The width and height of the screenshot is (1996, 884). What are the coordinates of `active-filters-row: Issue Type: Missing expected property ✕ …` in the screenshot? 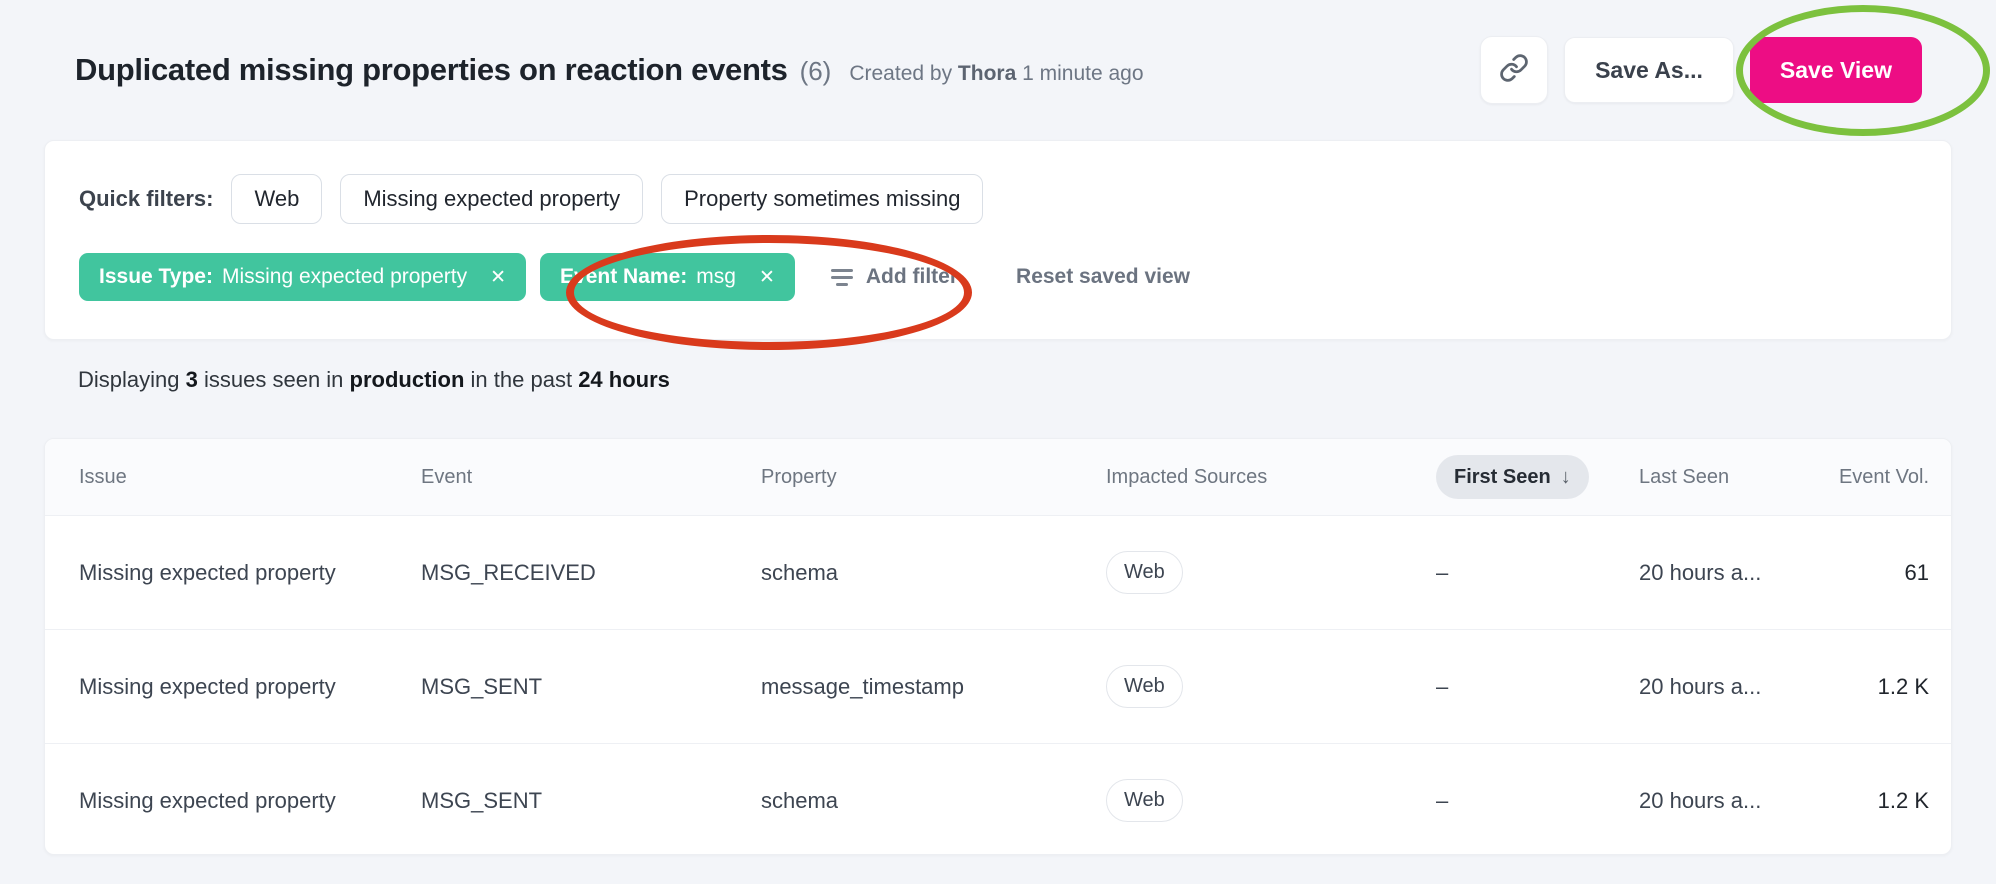 It's located at (998, 277).